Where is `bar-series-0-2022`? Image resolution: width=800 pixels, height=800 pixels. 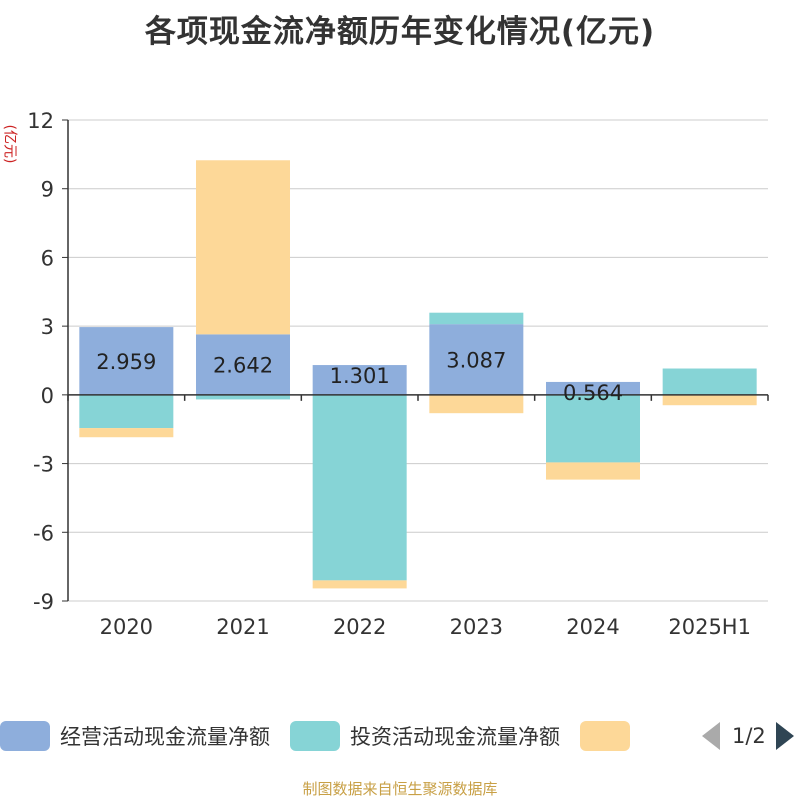 bar-series-0-2022 is located at coordinates (359, 380).